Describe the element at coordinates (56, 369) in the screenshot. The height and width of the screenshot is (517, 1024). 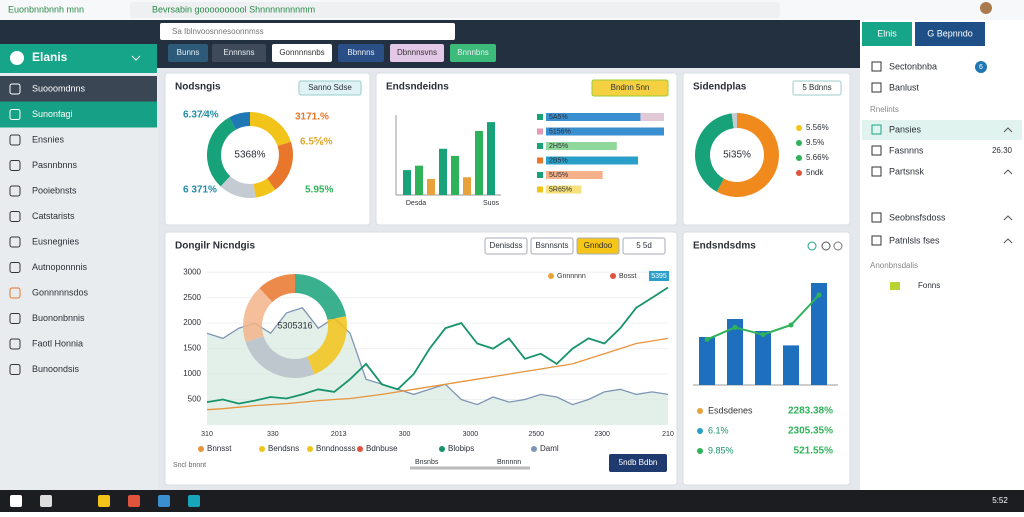
I see `nav-item: Bunoondsis` at that location.